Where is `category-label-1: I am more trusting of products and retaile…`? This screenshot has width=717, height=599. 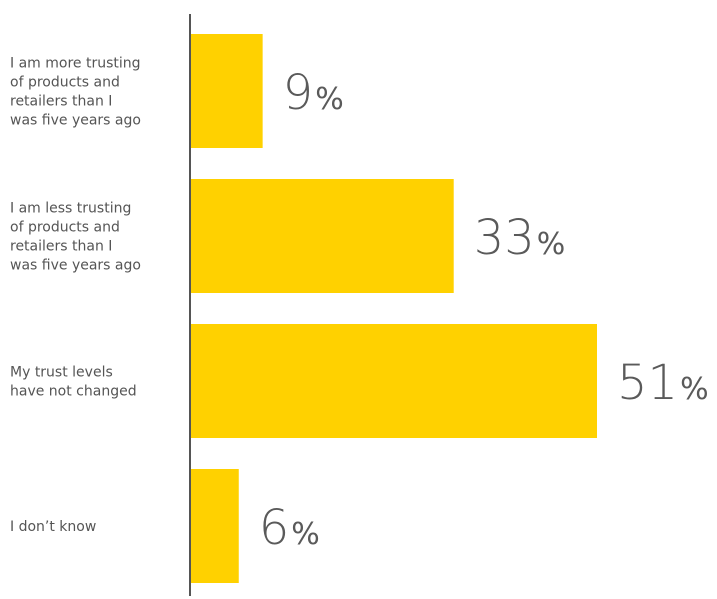
category-label-1: I am more trusting of products and retaile… is located at coordinates (75, 92).